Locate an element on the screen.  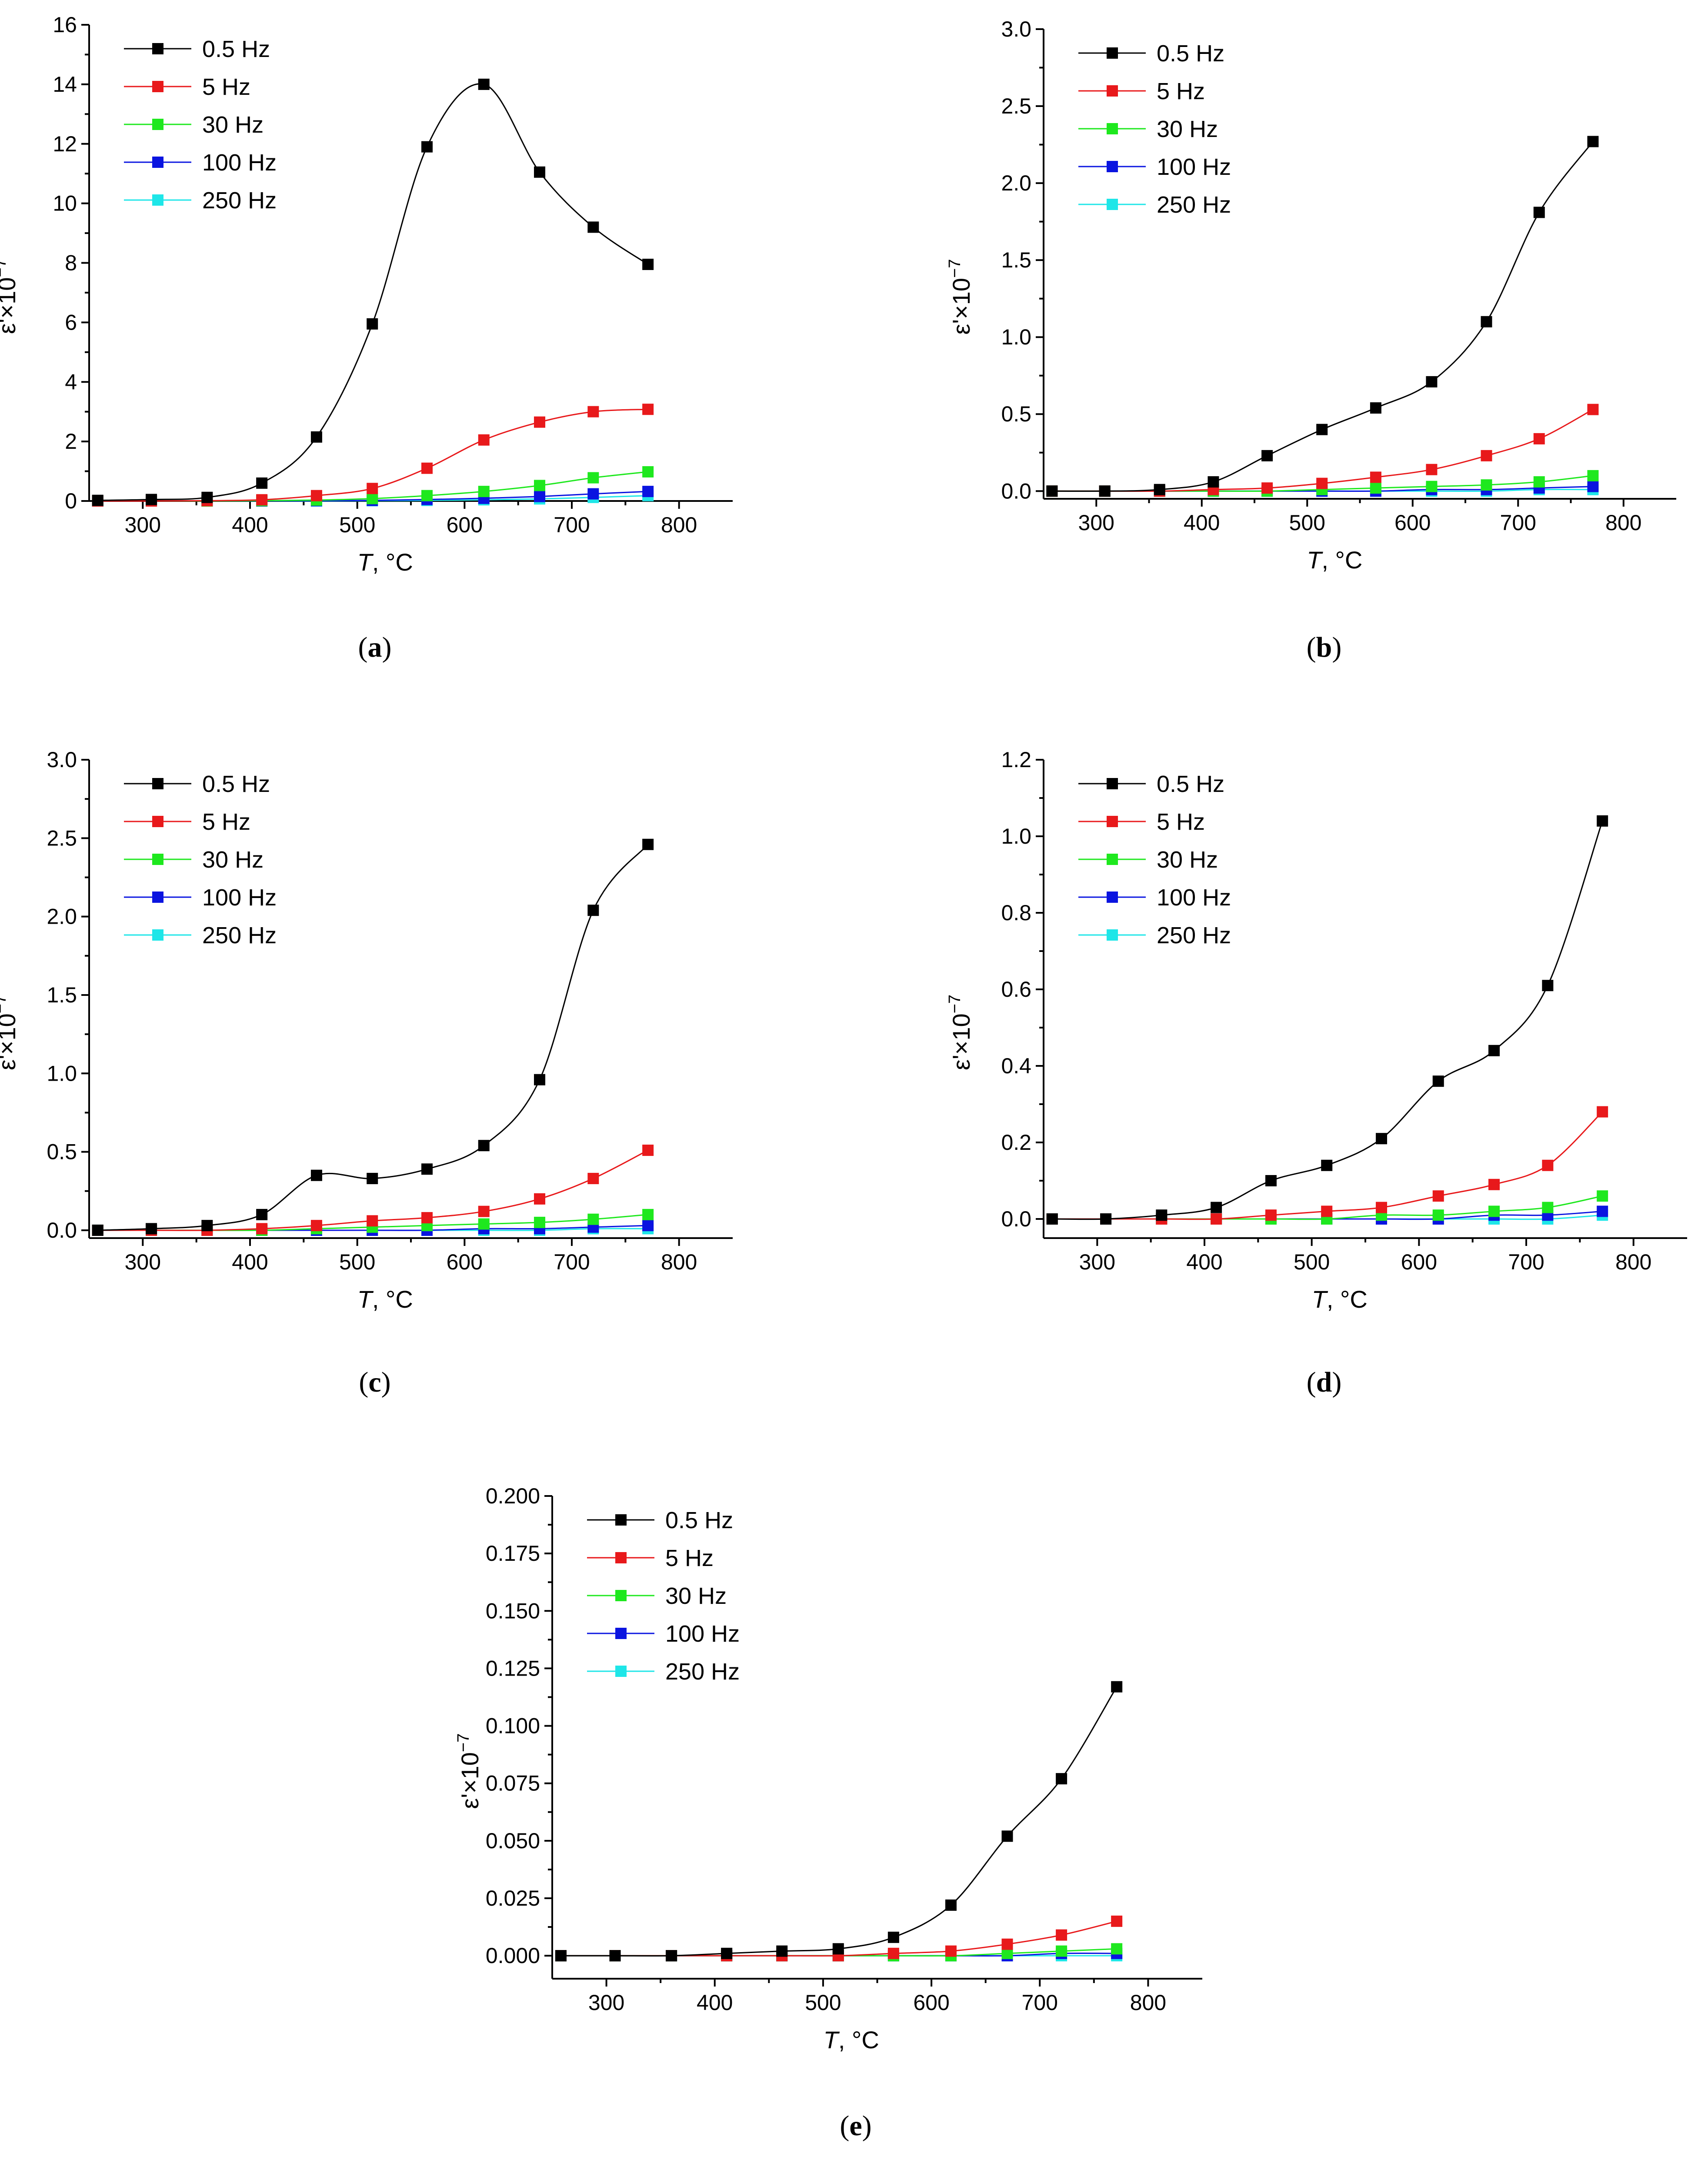
y-tick-label: 14 is located at coordinates (65, 84).